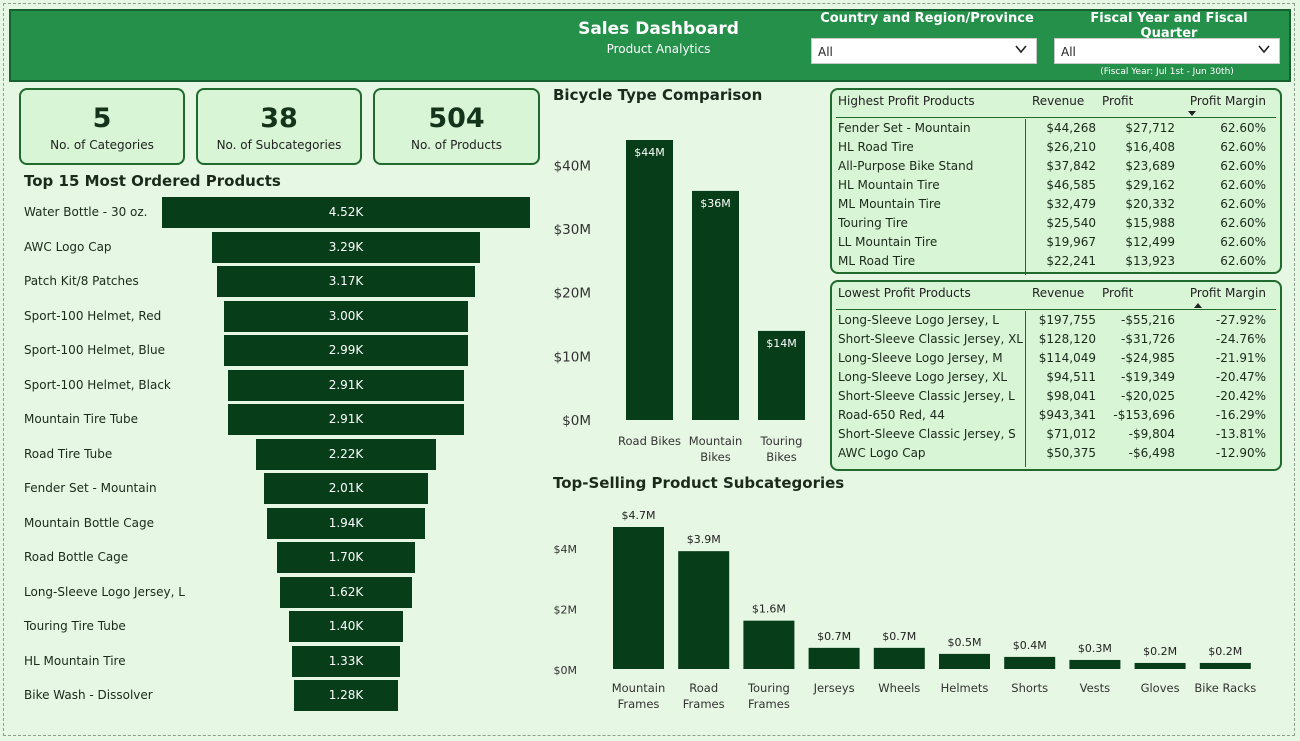 This screenshot has width=1300, height=741. What do you see at coordinates (1150, 128) in the screenshot?
I see `profit-cell: $27,712` at bounding box center [1150, 128].